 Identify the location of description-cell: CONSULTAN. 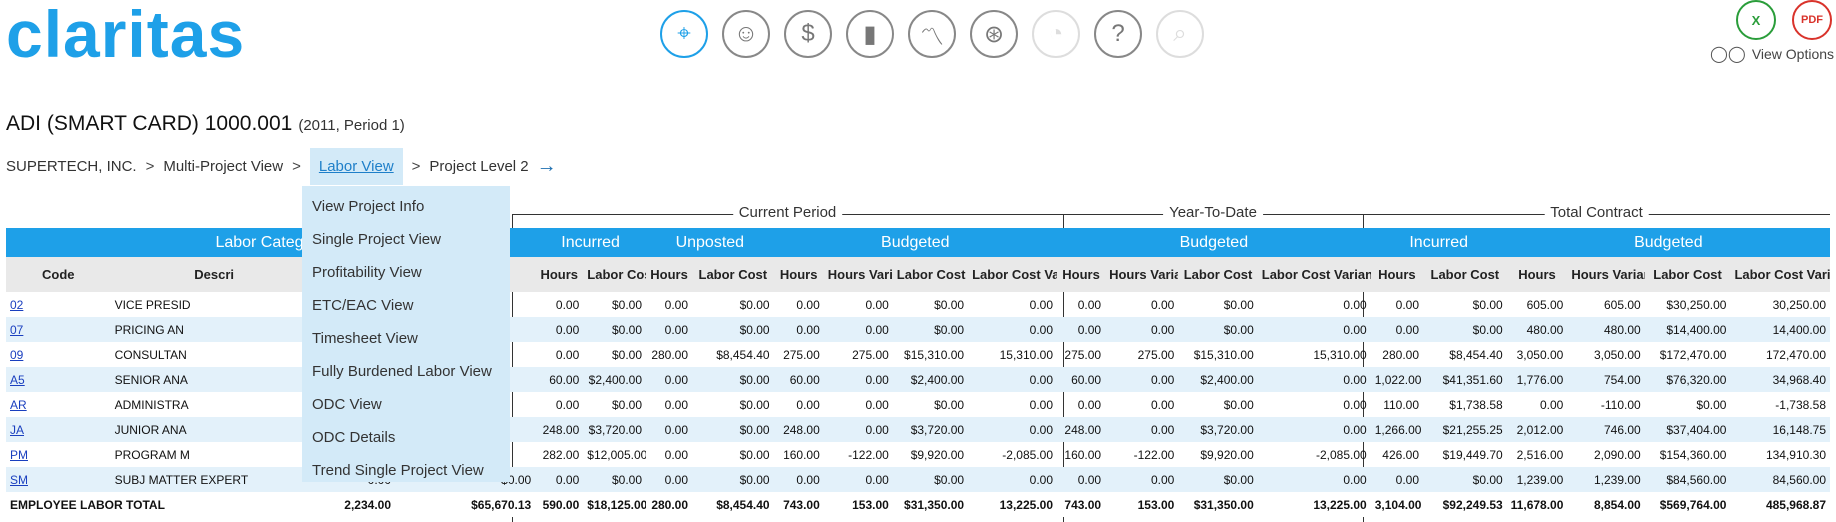
(150, 354).